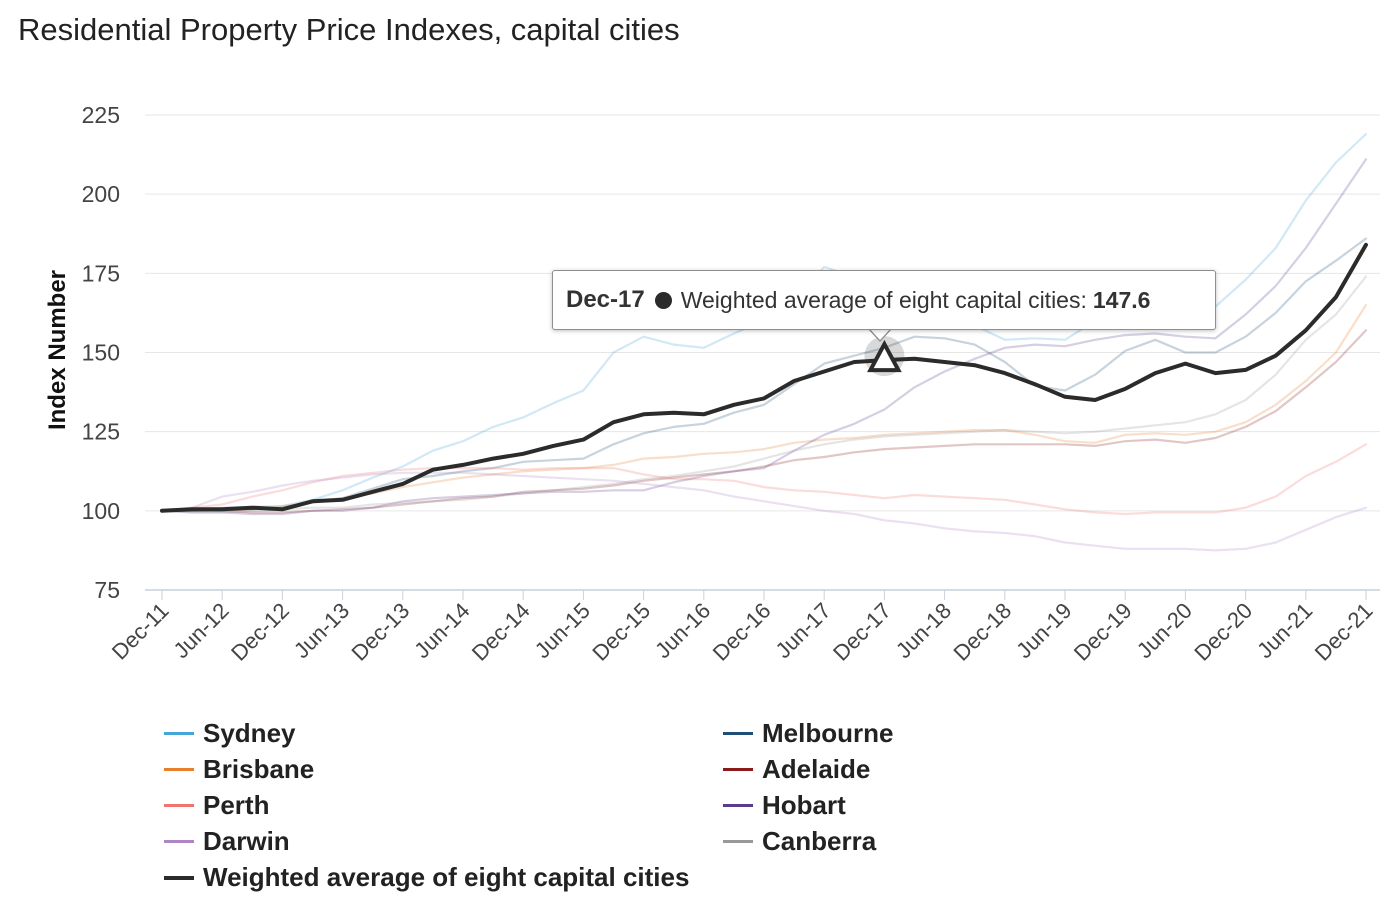  What do you see at coordinates (802, 630) in the screenshot?
I see `x-tick-label: Jun-17` at bounding box center [802, 630].